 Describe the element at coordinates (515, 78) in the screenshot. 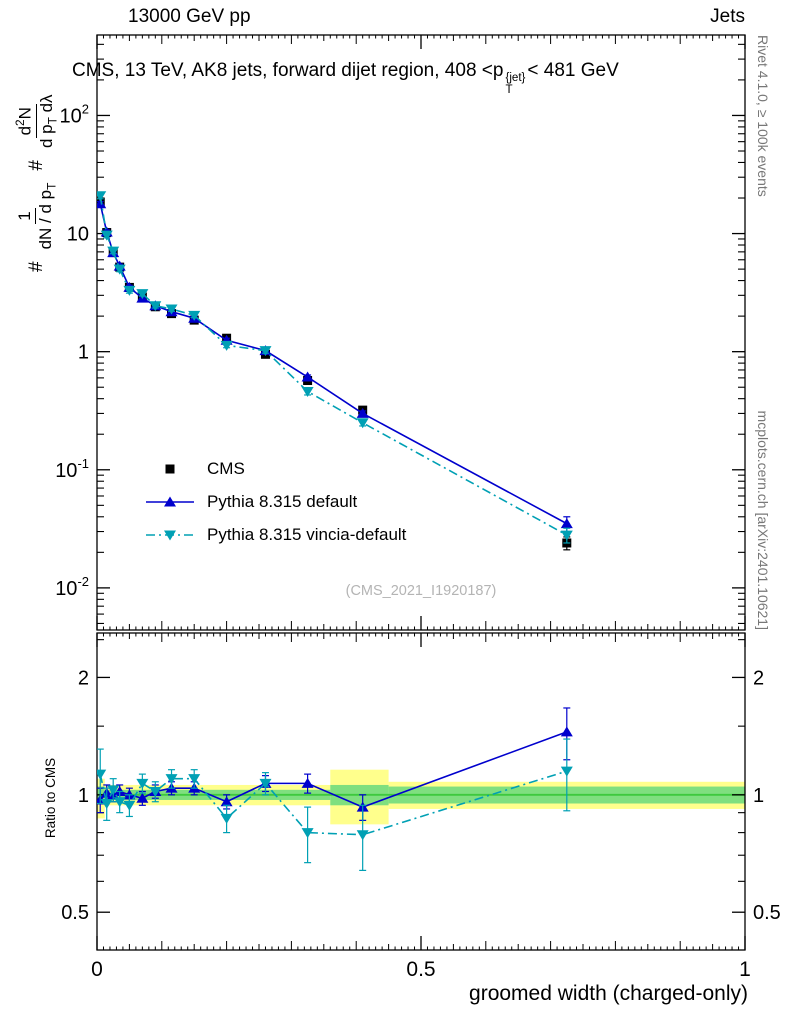

I see `pt-jet-superscript: {jet}` at that location.